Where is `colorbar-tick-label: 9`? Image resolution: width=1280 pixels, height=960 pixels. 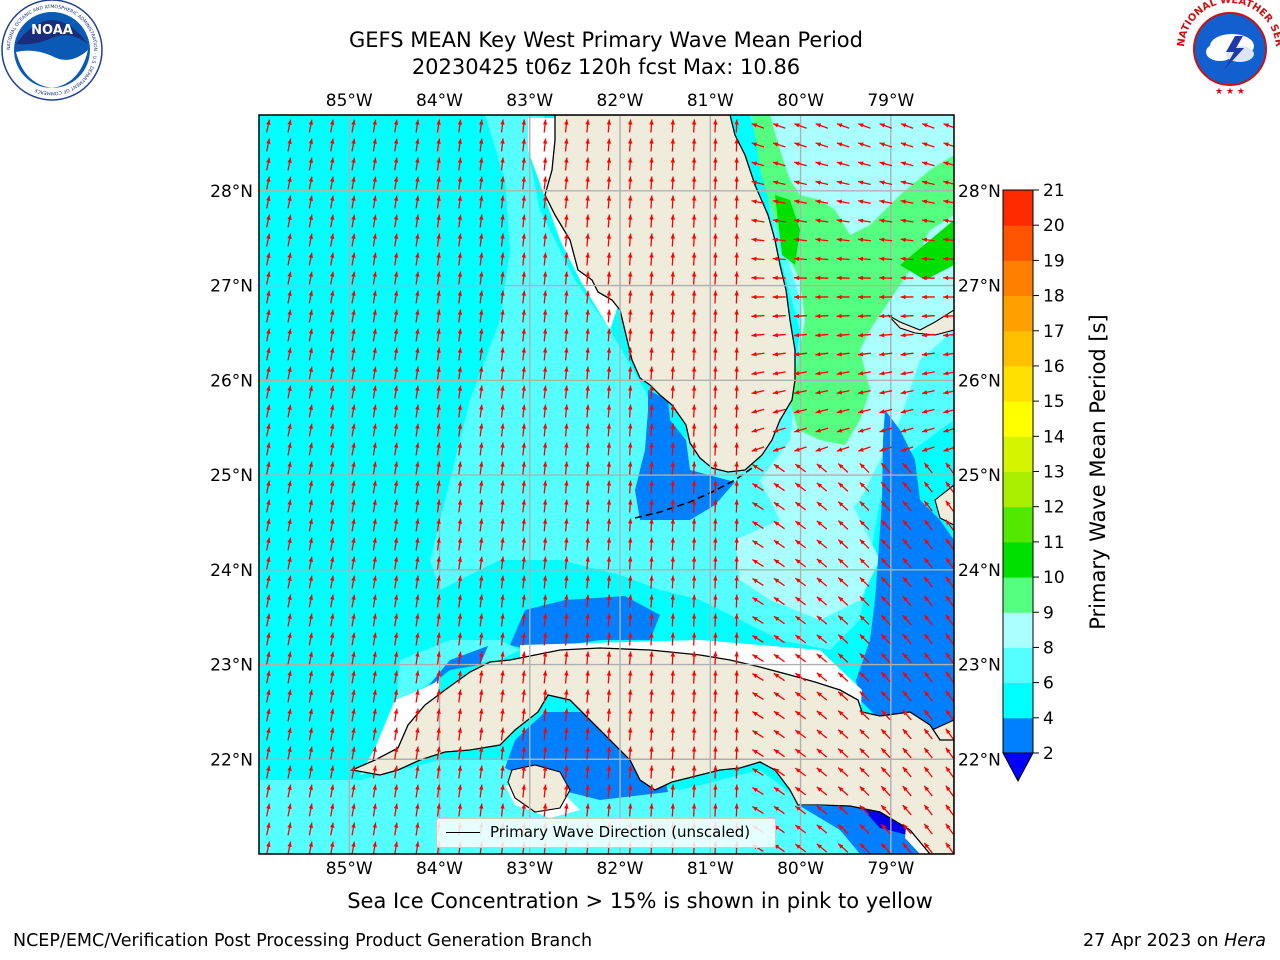
colorbar-tick-label: 9 is located at coordinates (1048, 613).